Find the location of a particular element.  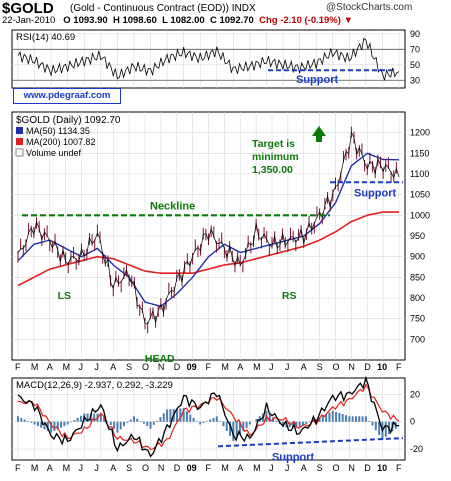

rsi-ytick: 30 is located at coordinates (415, 80).